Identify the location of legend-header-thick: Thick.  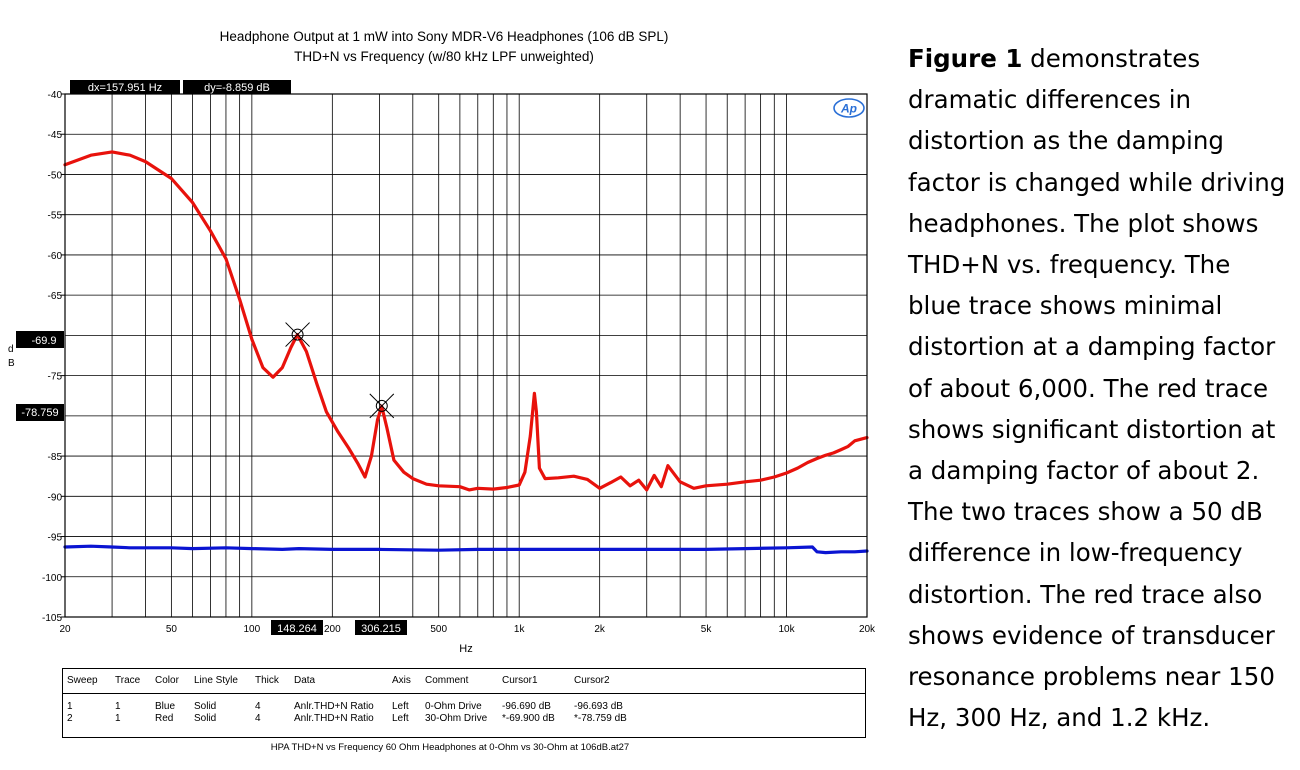
(267, 680).